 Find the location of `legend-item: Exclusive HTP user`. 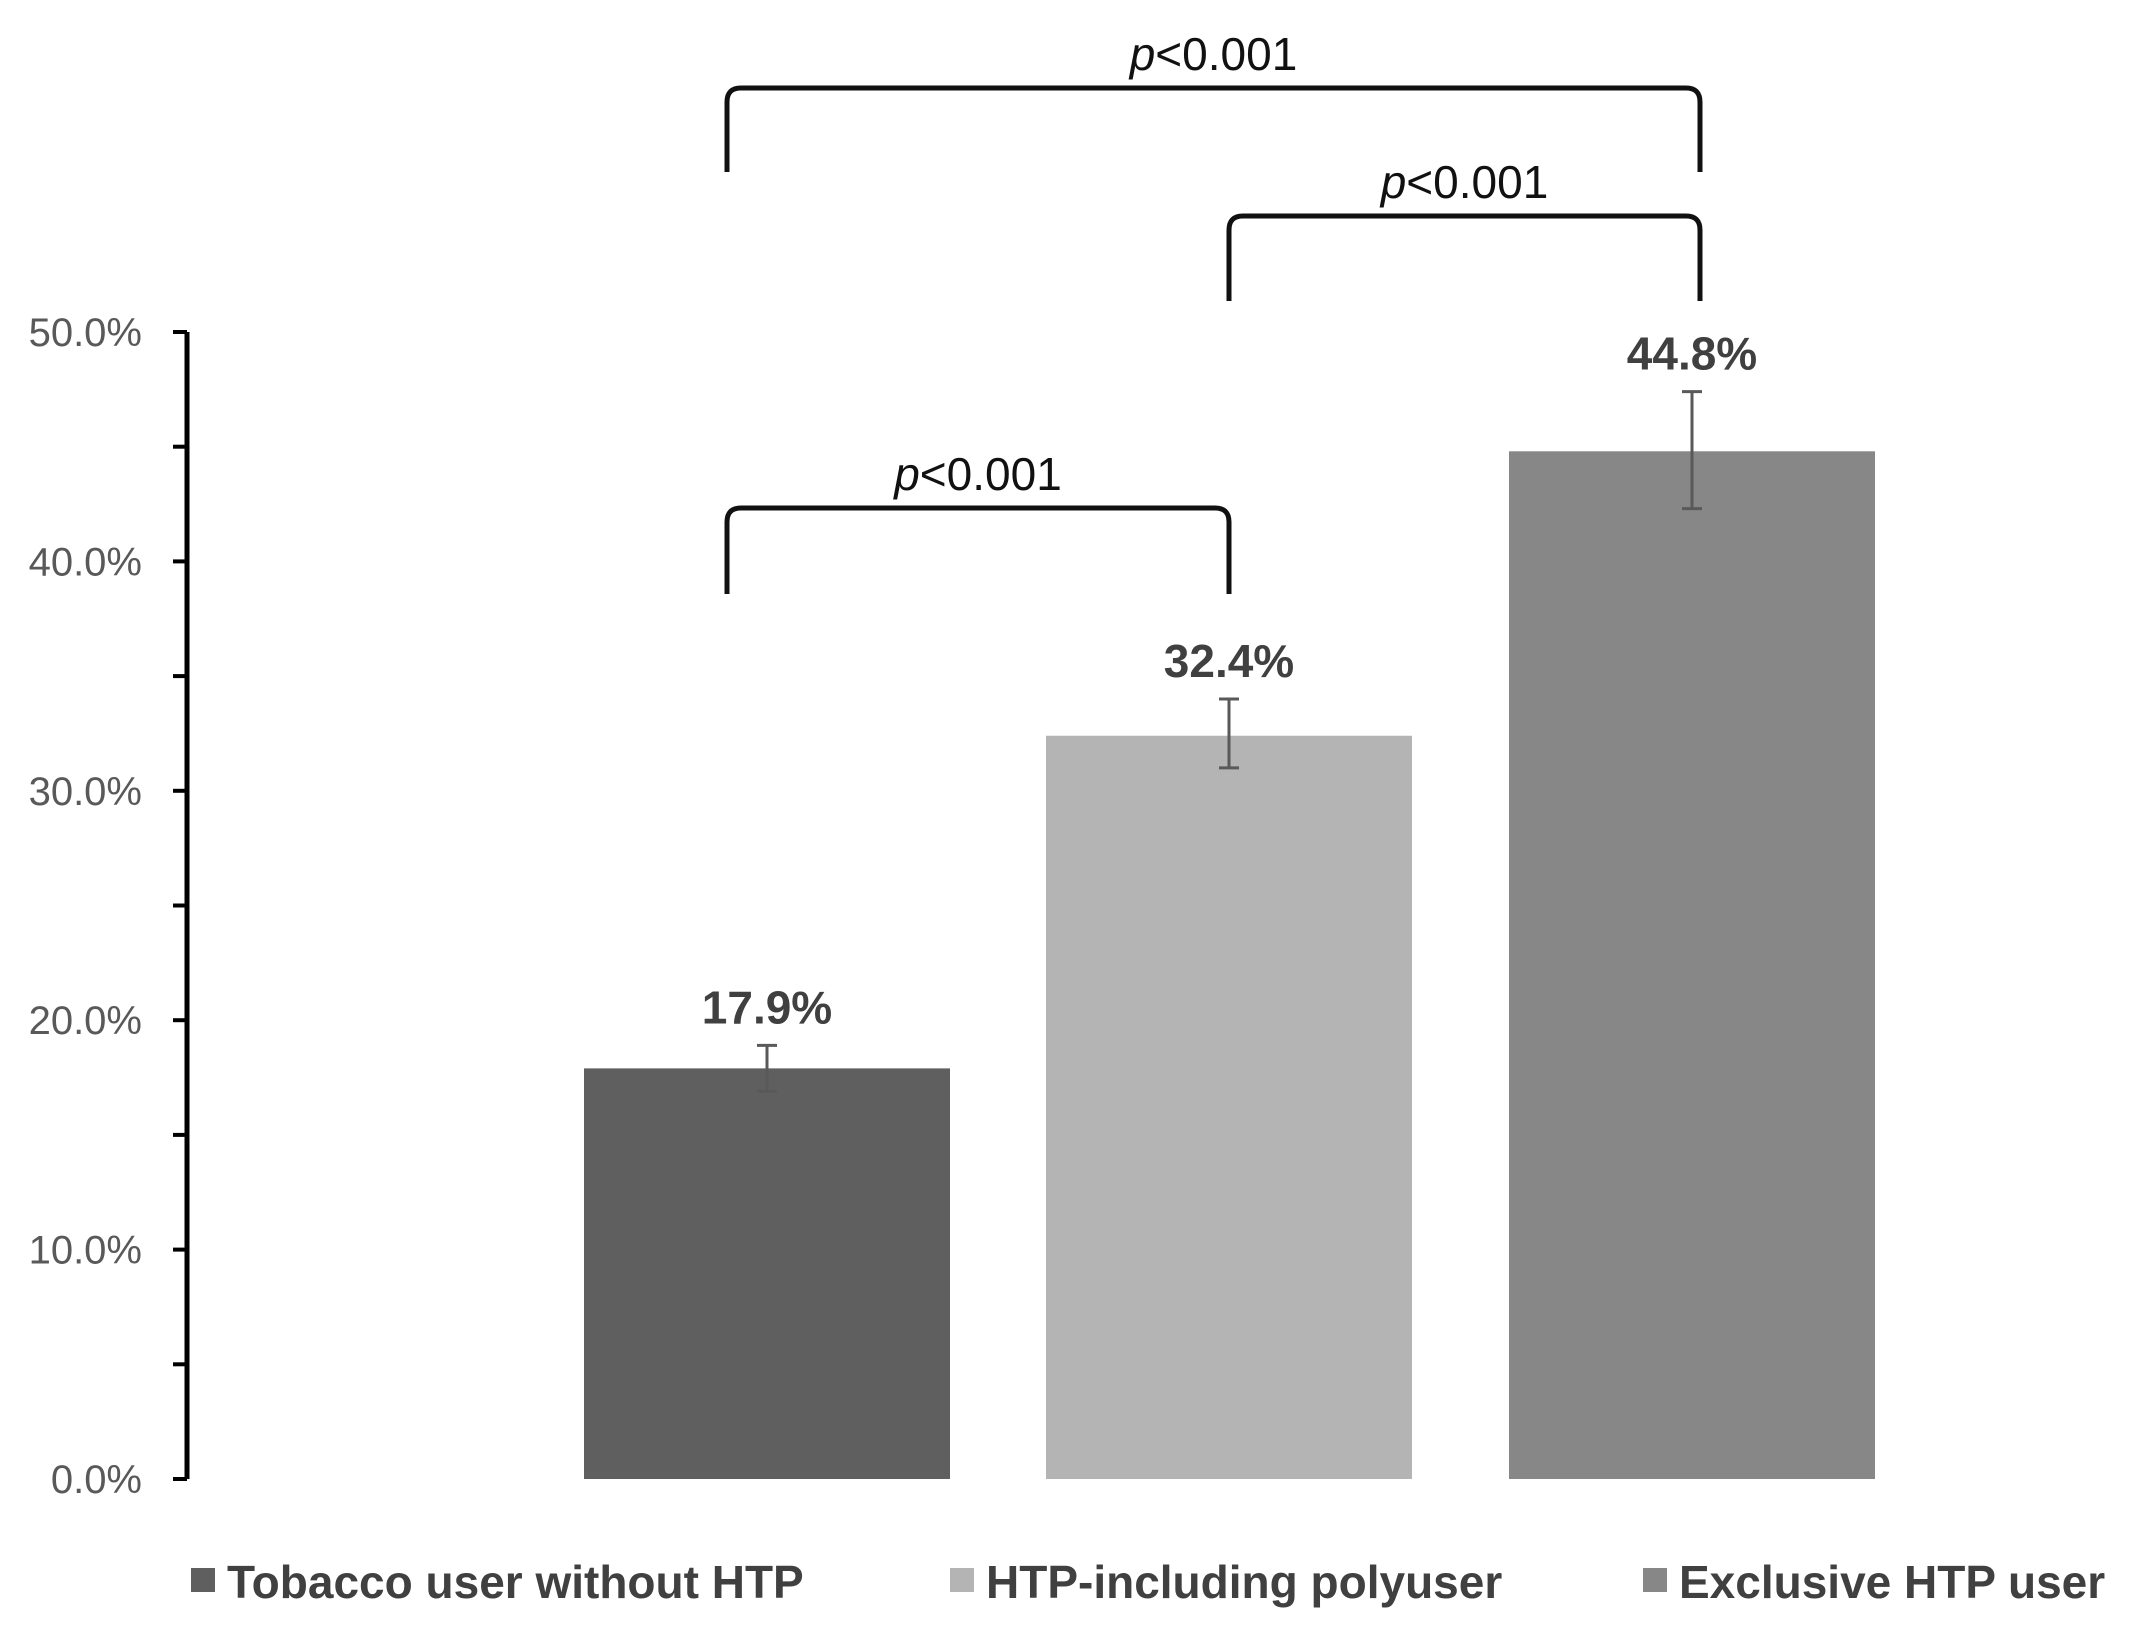

legend-item: Exclusive HTP user is located at coordinates (1874, 1582).